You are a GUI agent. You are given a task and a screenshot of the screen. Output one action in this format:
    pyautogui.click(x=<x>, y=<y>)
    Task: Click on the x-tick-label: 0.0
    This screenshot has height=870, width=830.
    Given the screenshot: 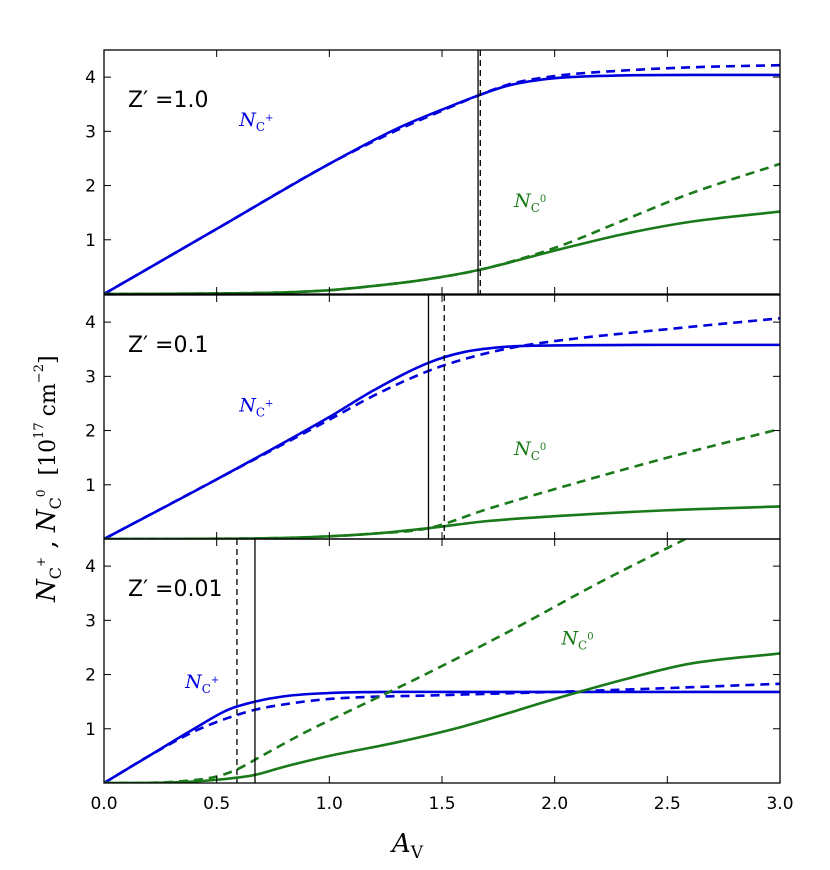 What is the action you would take?
    pyautogui.click(x=103, y=804)
    